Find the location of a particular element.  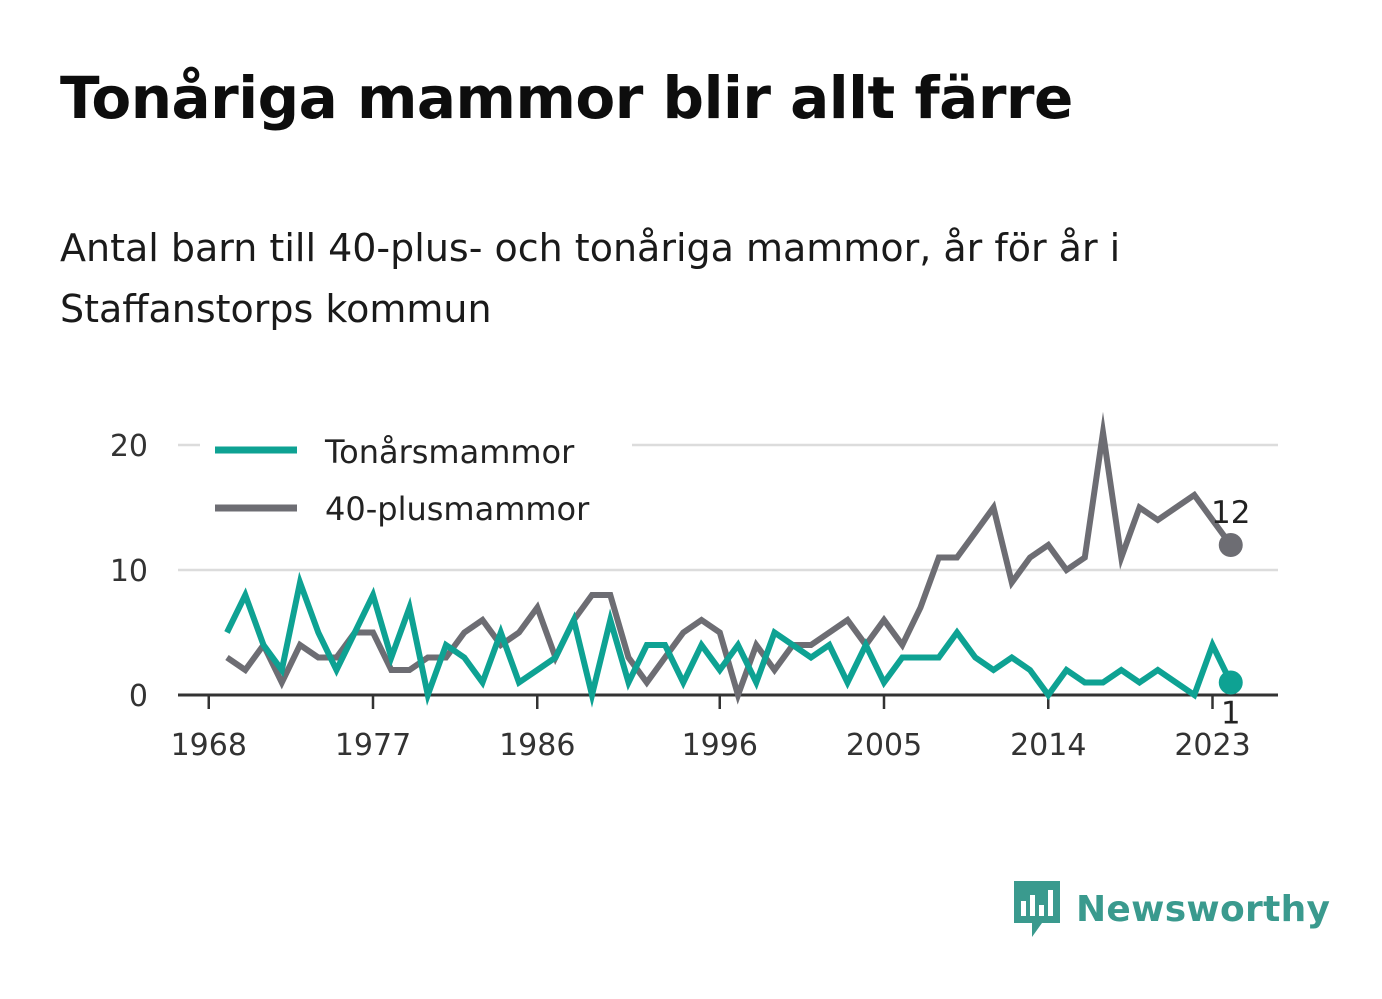

brand-name: Newsworthy is located at coordinates (1203, 909).